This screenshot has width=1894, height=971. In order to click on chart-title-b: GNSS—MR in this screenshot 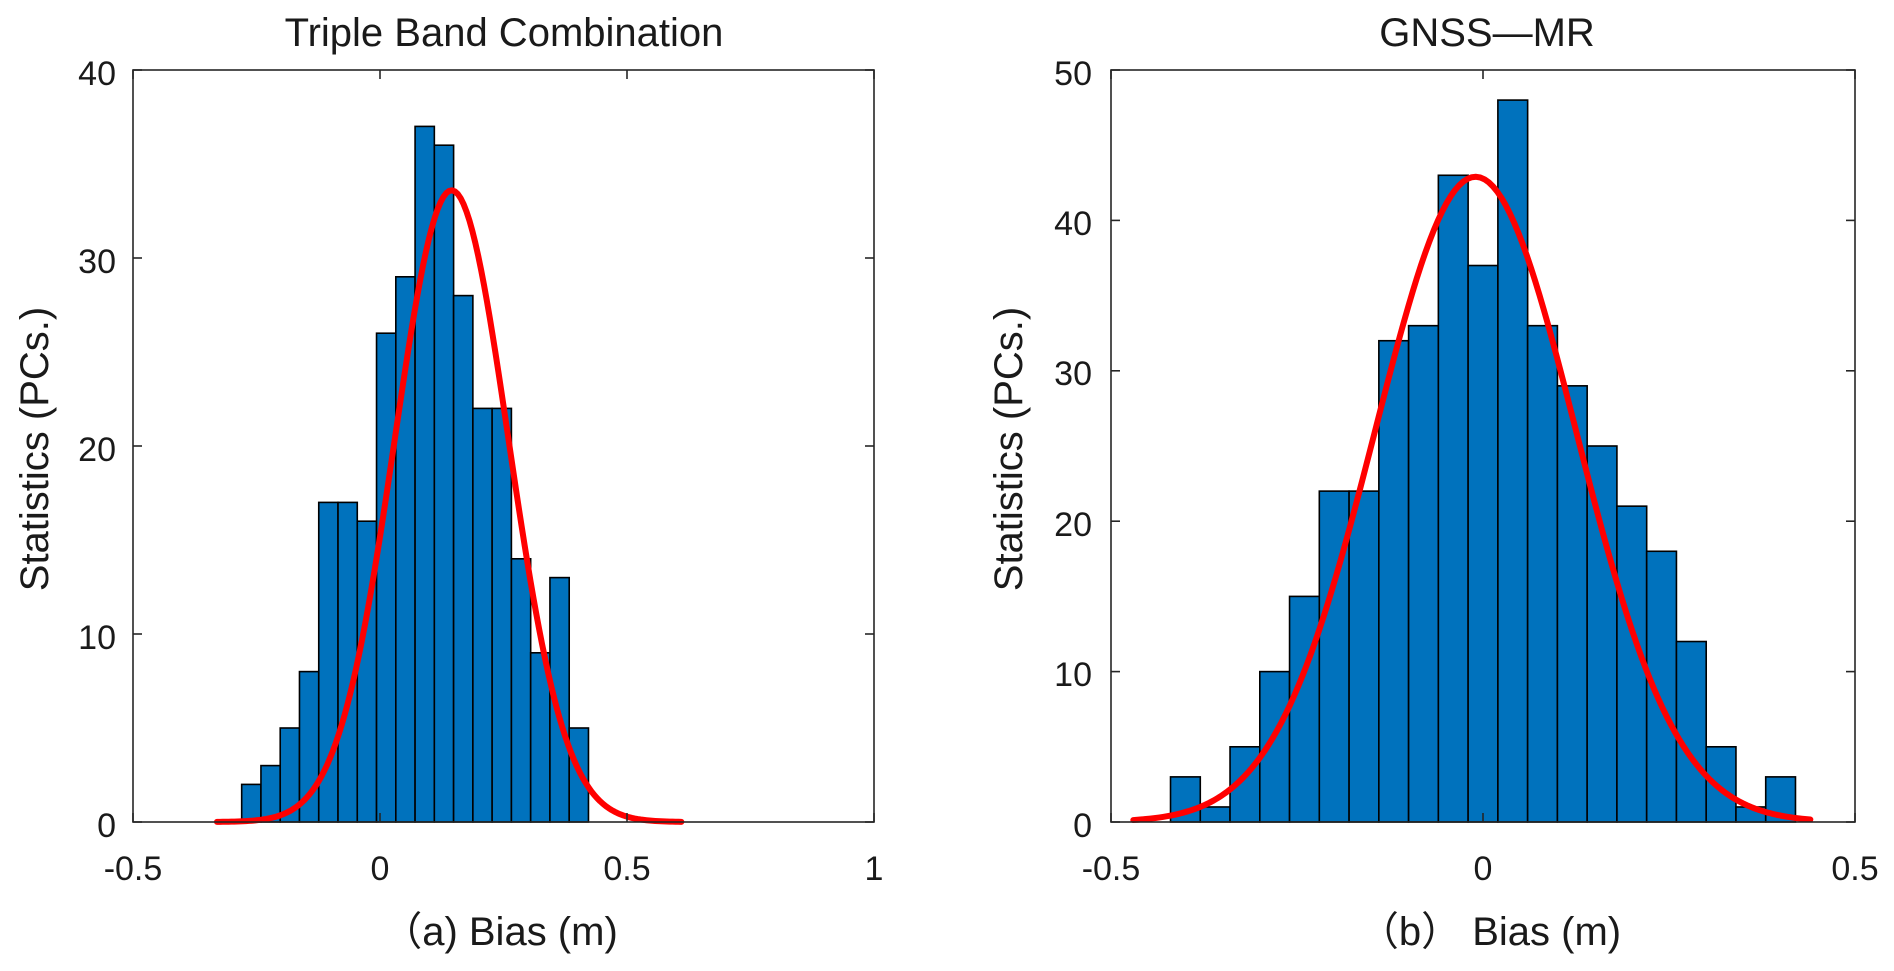, I will do `click(1487, 33)`.